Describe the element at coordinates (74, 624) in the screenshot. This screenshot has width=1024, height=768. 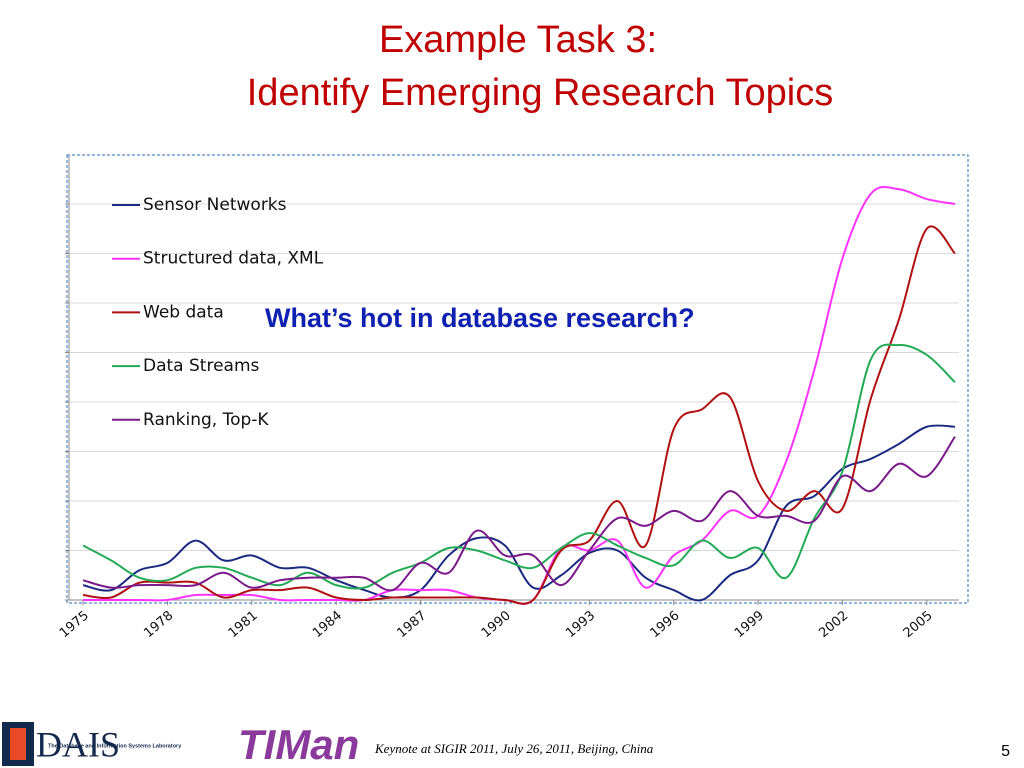
I see `x-tick-label: 1975` at that location.